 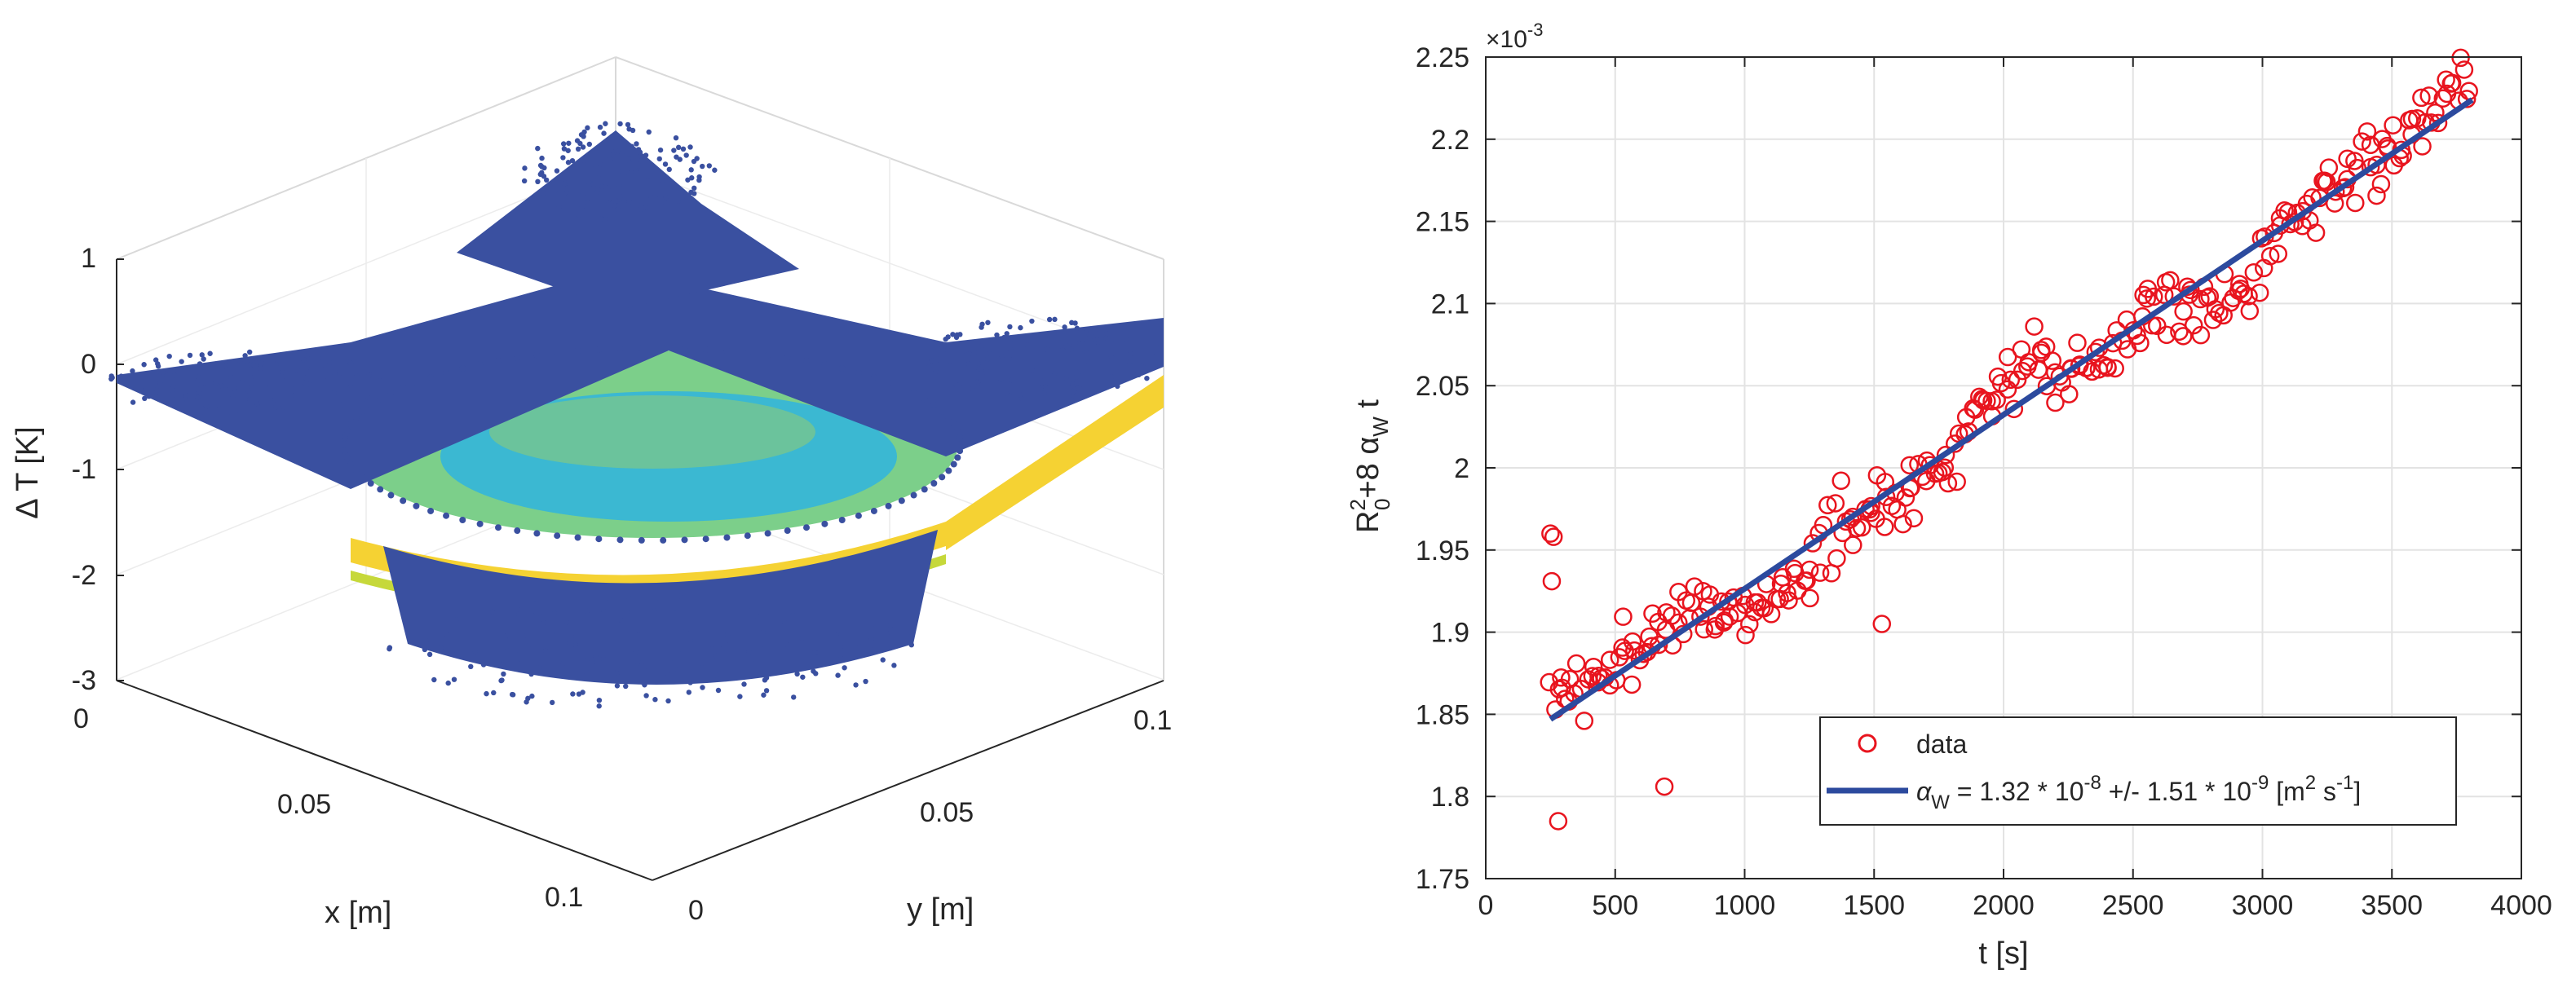 I want to click on legend-data-marker, so click(x=1867, y=743).